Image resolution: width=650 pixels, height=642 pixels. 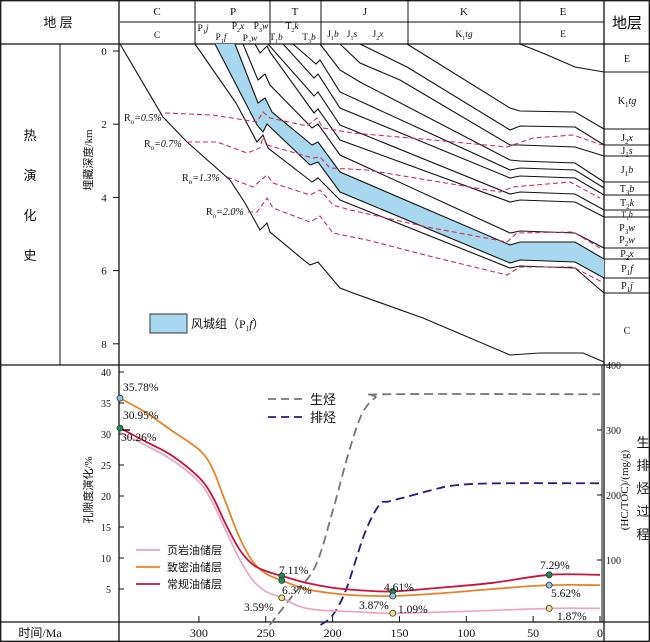 I want to click on data-label: 4.61%, so click(x=399, y=588).